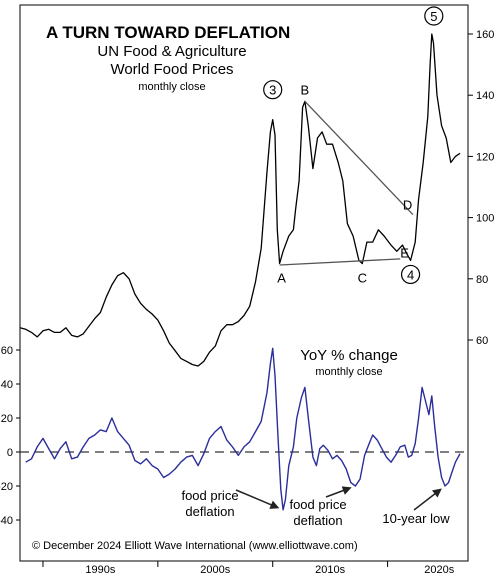 The width and height of the screenshot is (500, 575). I want to click on wave-label-4: 4, so click(410, 274).